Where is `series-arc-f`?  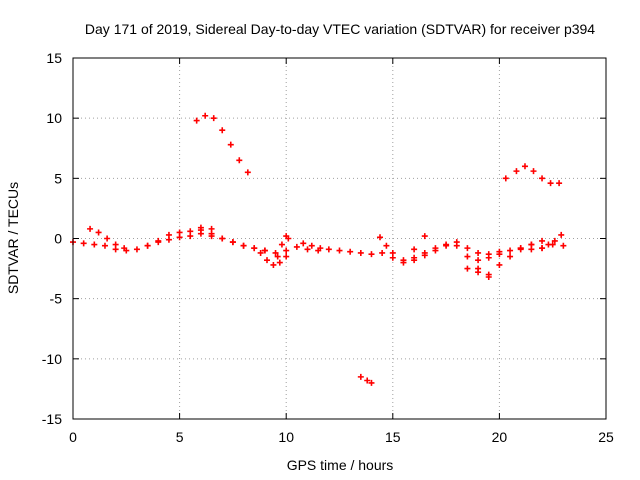
series-arc-f is located at coordinates (283, 246).